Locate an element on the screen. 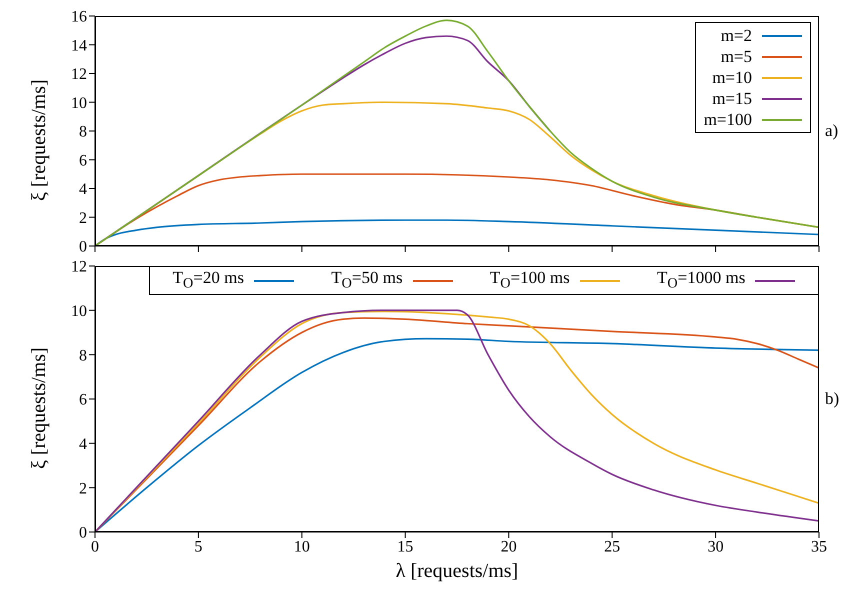 This screenshot has height=602, width=847. x-tick-label: 0 is located at coordinates (95, 547).